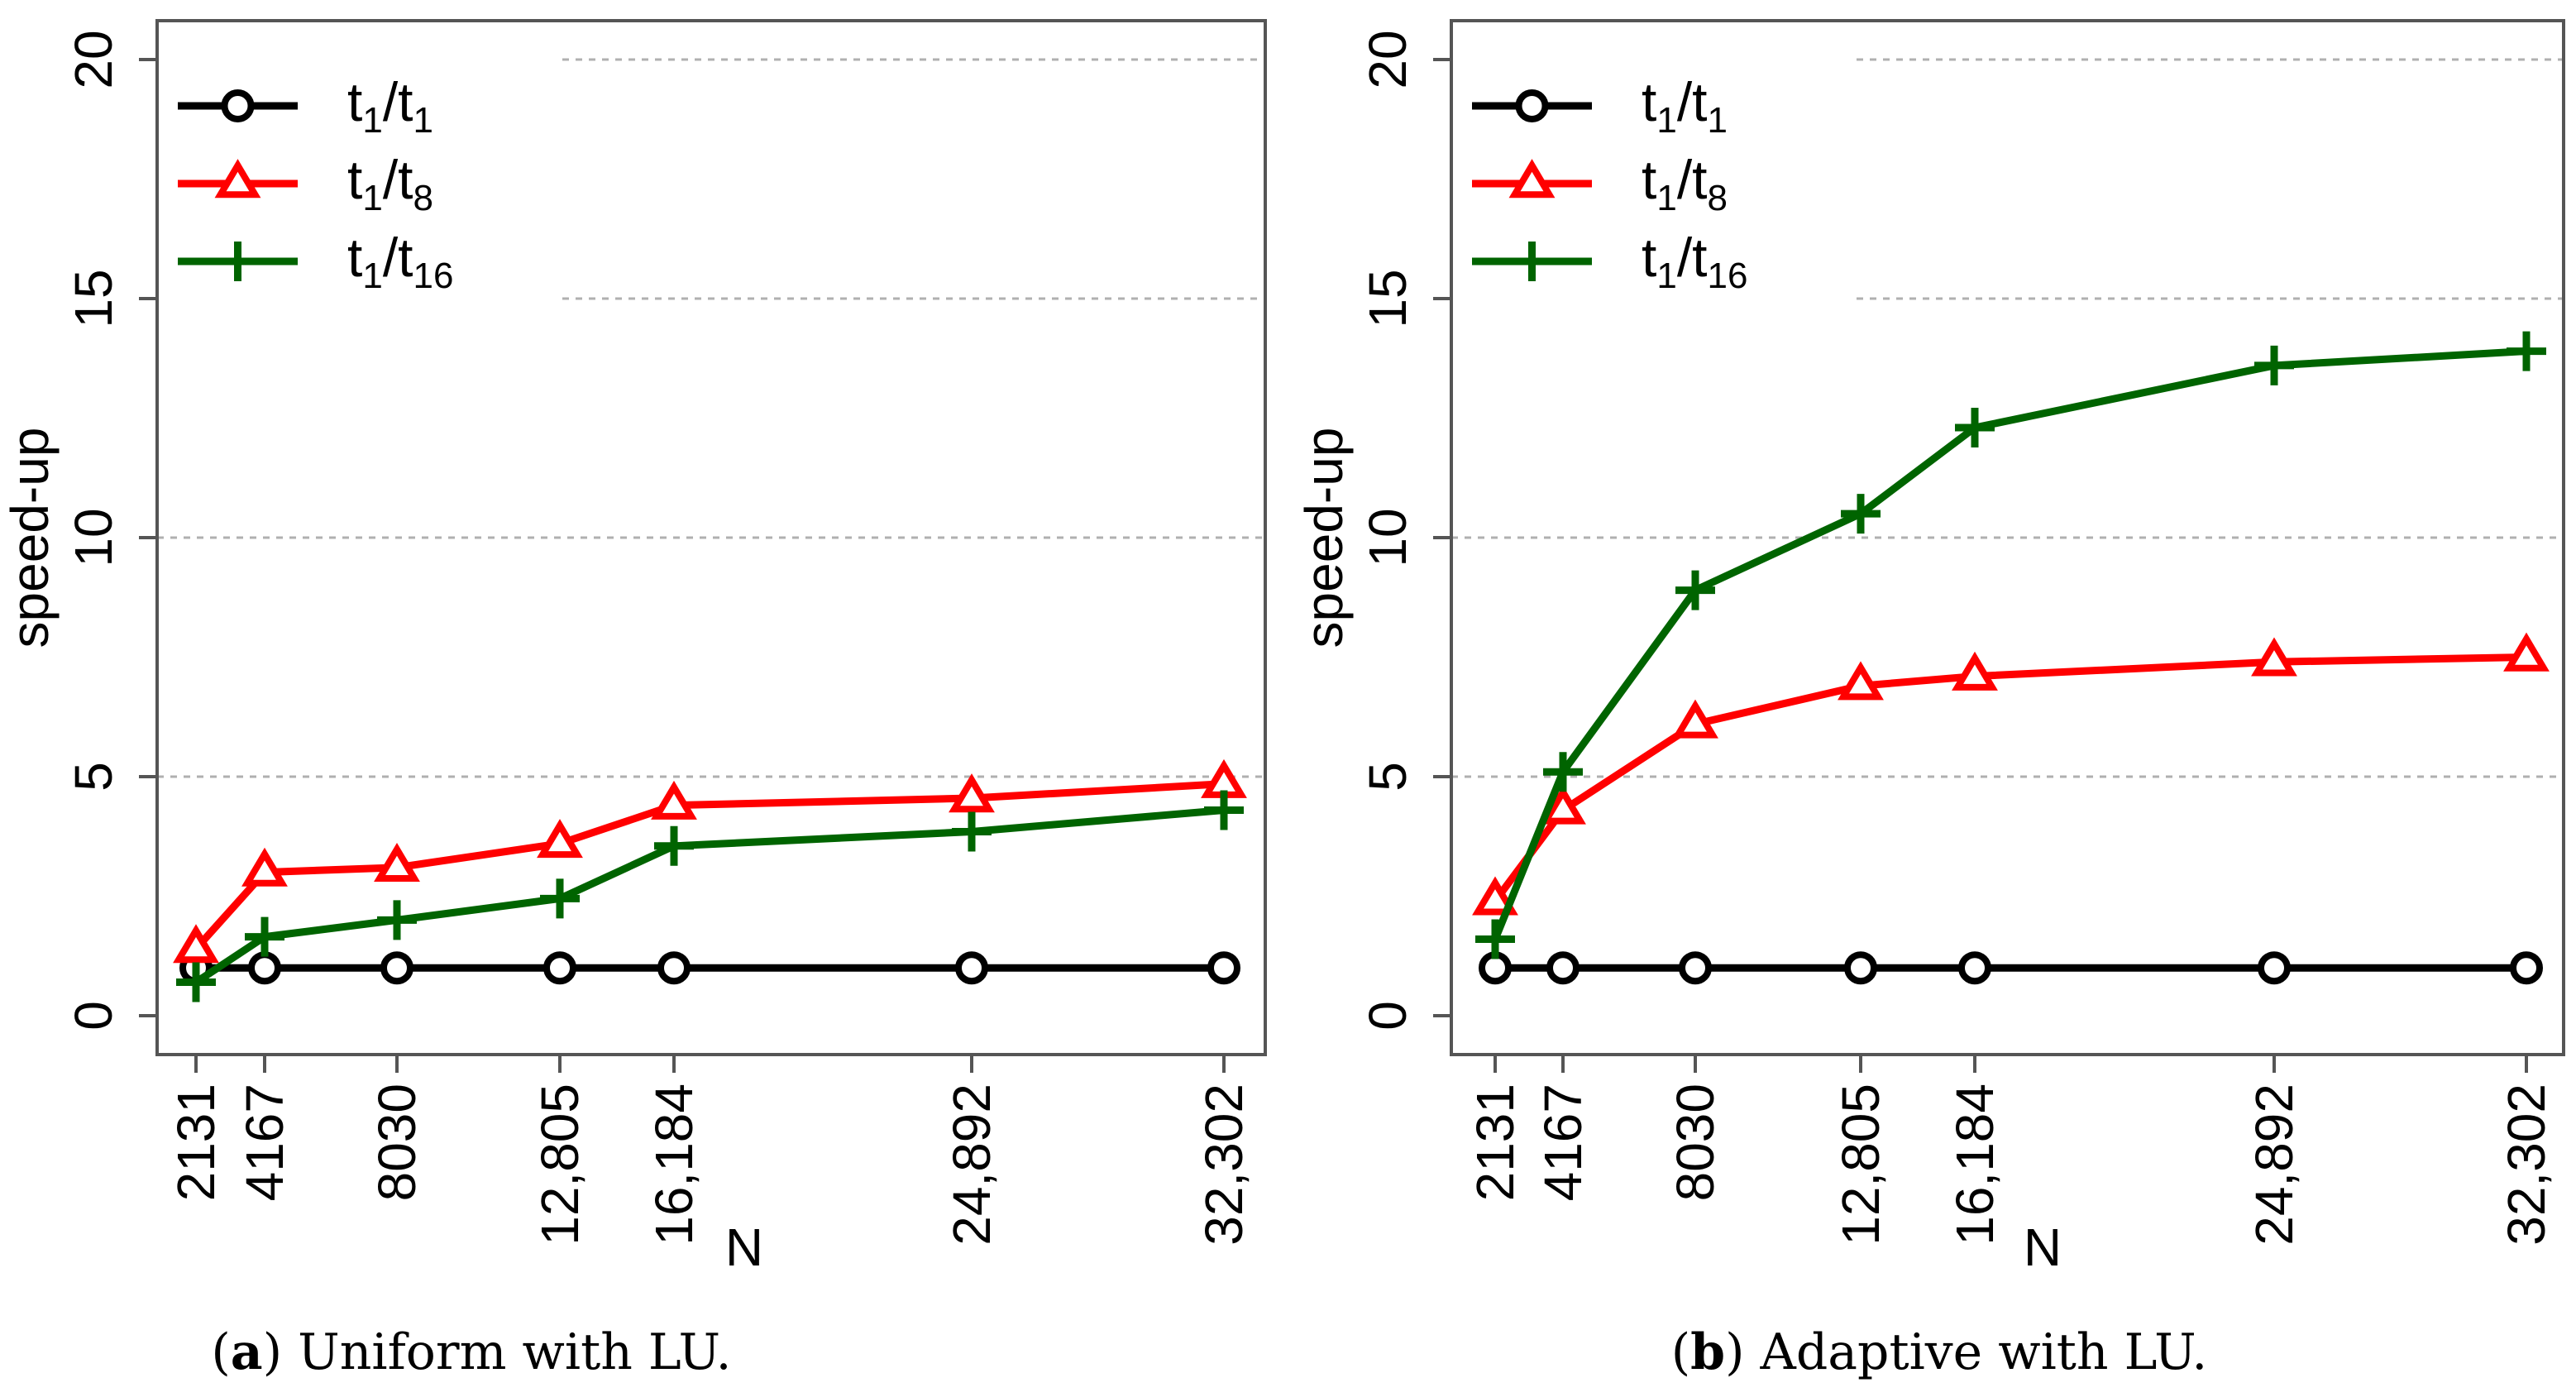 This screenshot has width=2576, height=1397. What do you see at coordinates (1680, 1352) in the screenshot?
I see `caption-b-open-paren: (` at bounding box center [1680, 1352].